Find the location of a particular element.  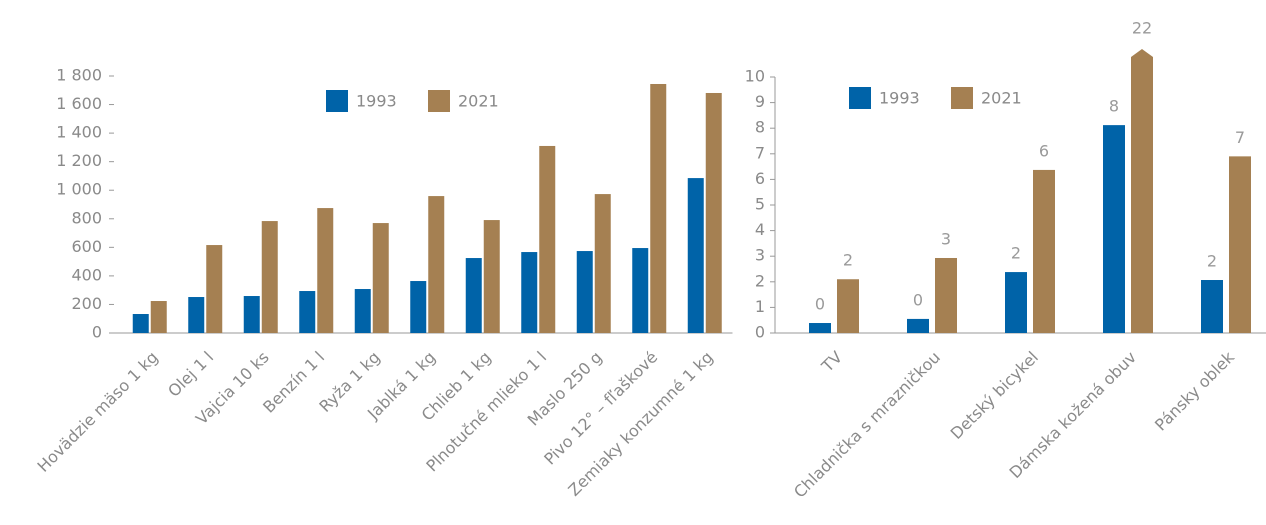

y-tick-label: 1 200 is located at coordinates (79, 160).